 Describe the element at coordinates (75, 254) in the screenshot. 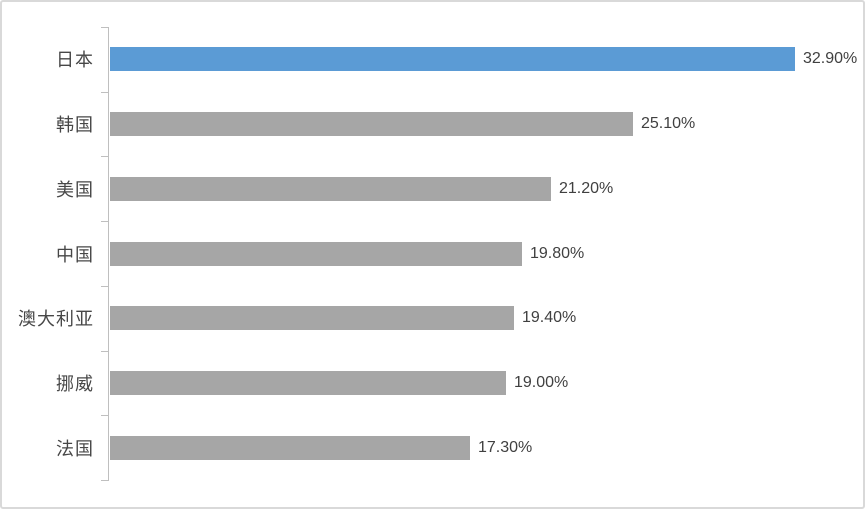

I see `category-label: 中国` at that location.